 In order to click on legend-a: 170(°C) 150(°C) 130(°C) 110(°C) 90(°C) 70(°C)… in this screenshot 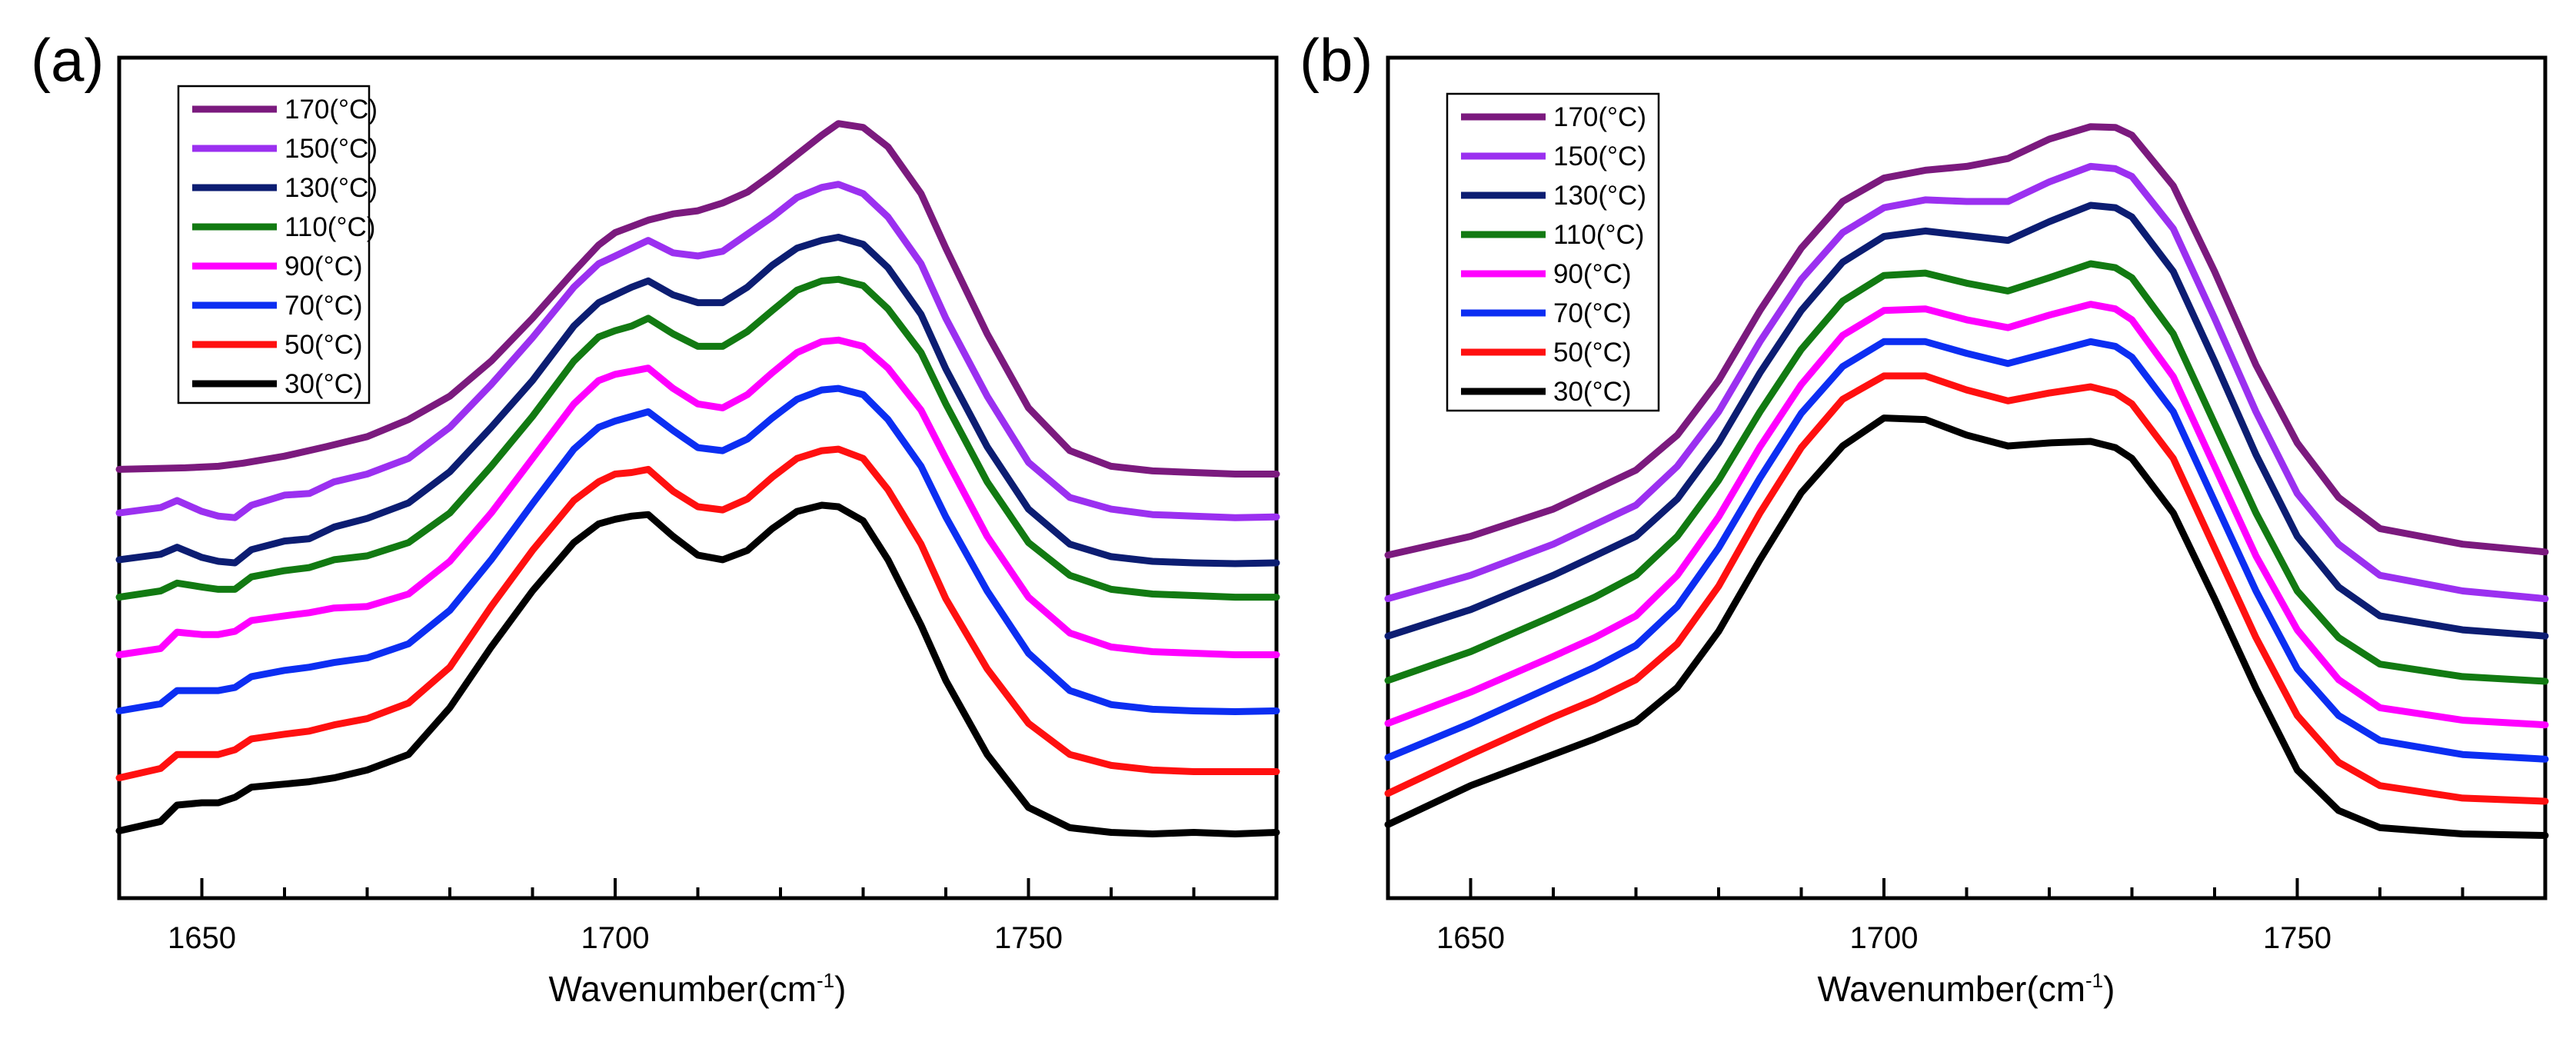, I will do `click(277, 244)`.